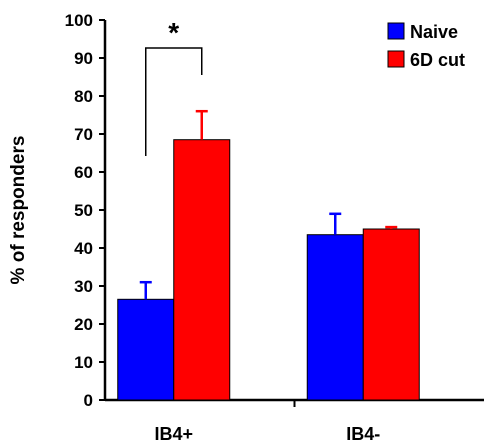 The image size is (484, 446). Describe the element at coordinates (88, 400) in the screenshot. I see `y-tick-label: 0` at that location.